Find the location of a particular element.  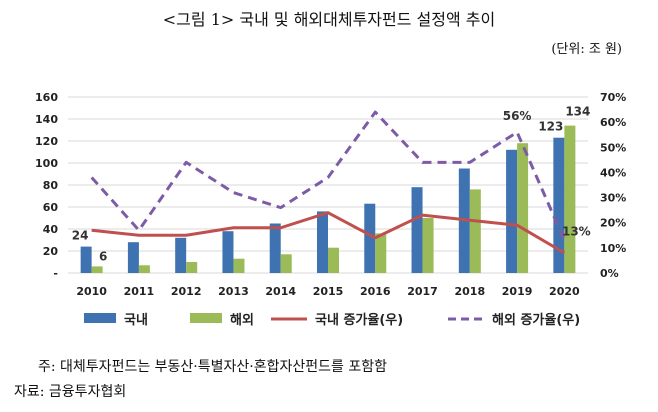

y-right-tick-label: 50% is located at coordinates (613, 147).